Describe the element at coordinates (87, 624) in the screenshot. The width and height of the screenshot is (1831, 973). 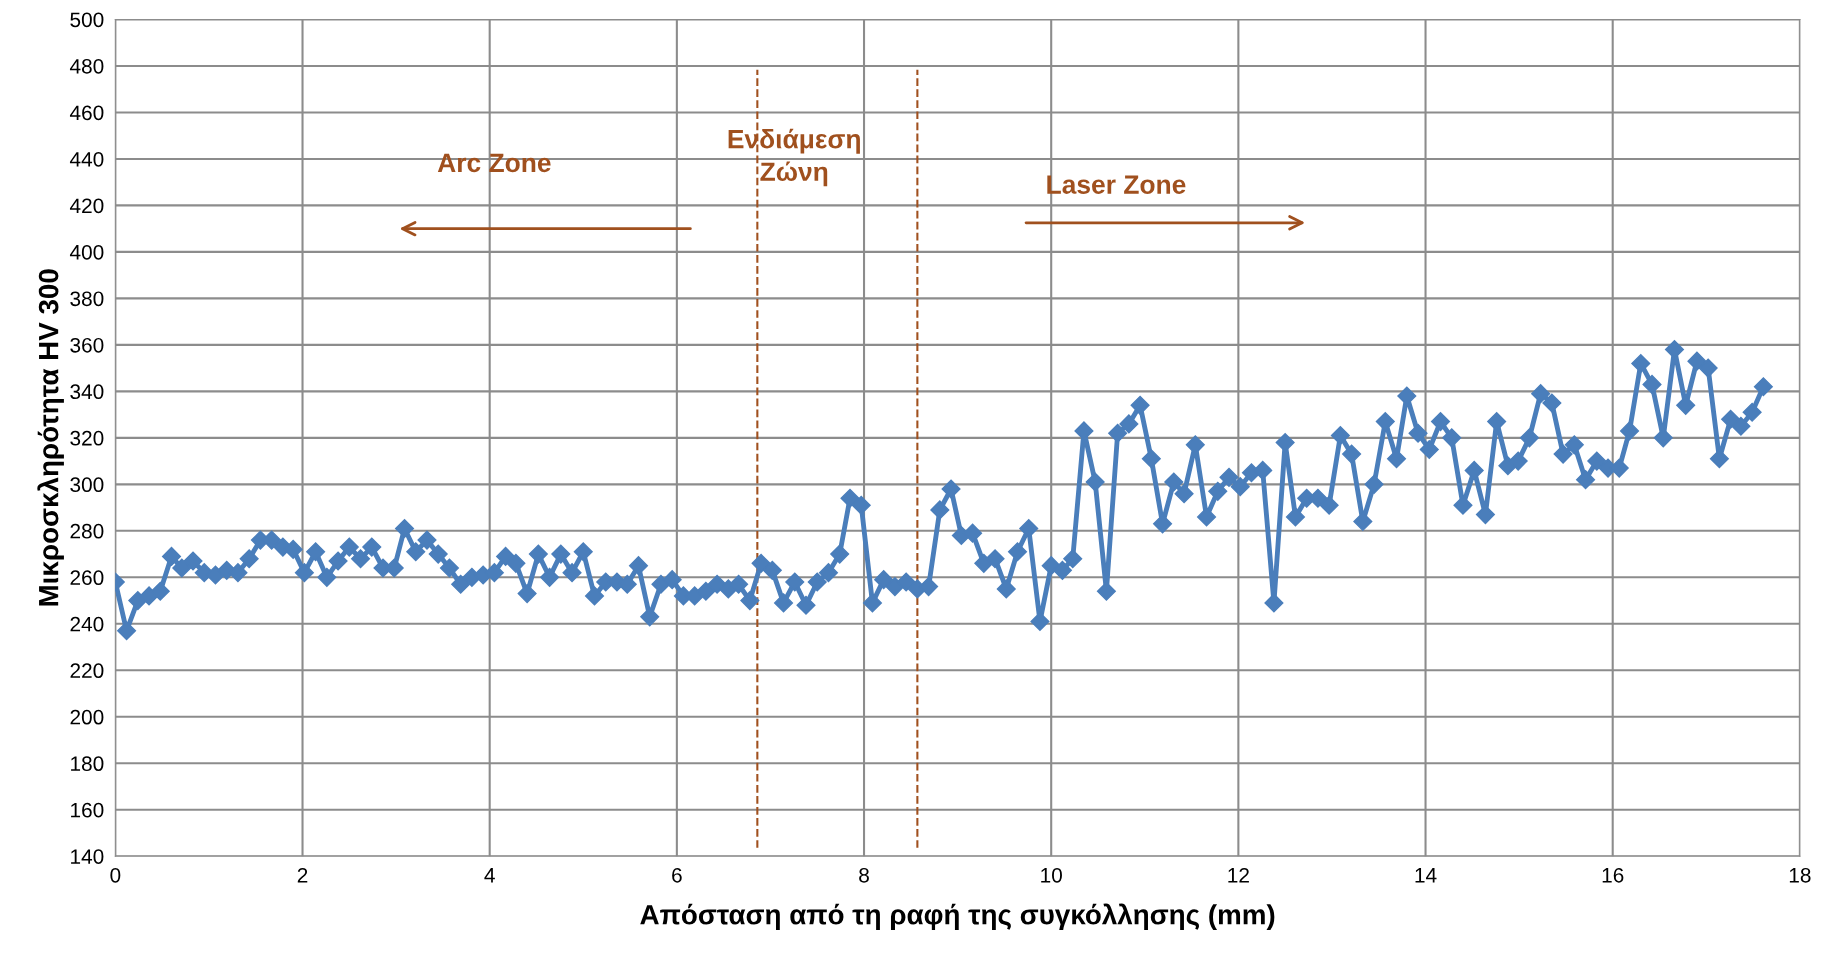
I see `y-tick-label: 240` at that location.